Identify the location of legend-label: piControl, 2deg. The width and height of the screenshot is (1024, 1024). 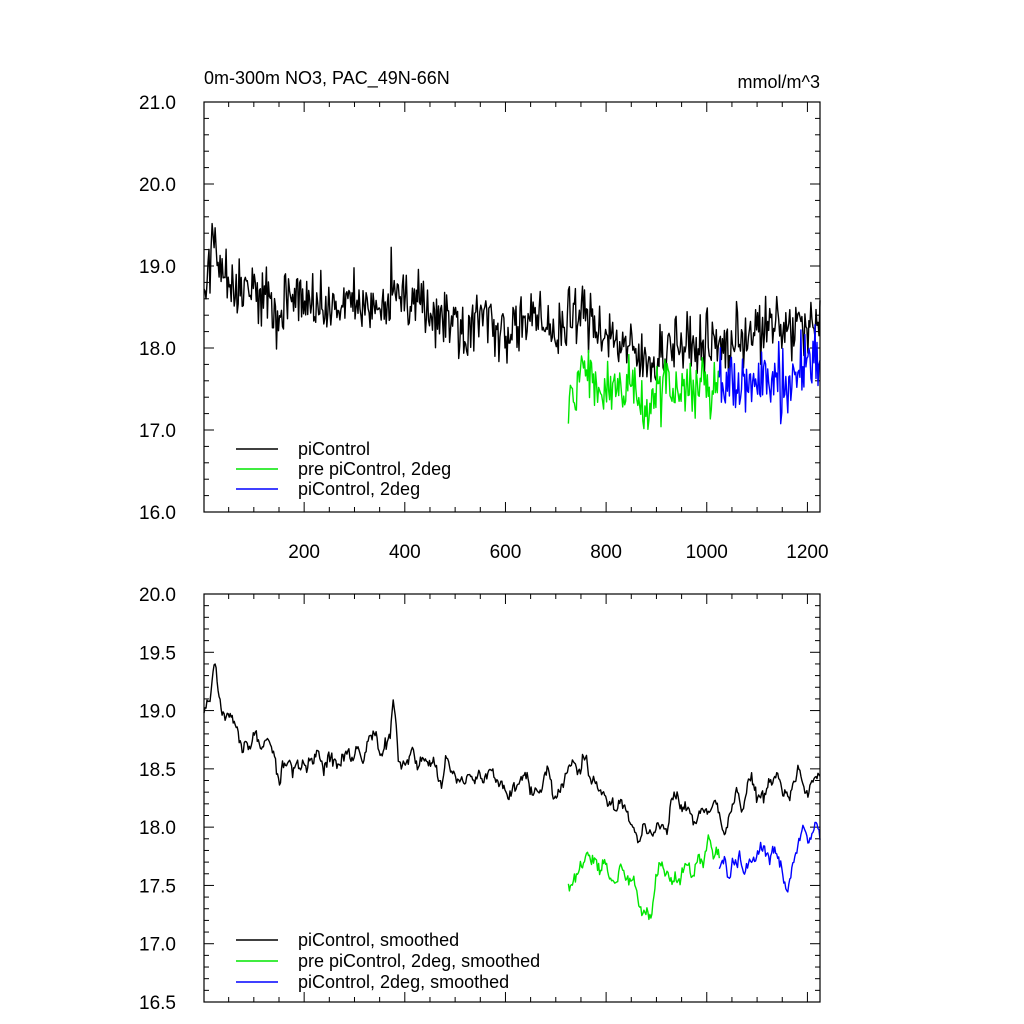
(359, 489).